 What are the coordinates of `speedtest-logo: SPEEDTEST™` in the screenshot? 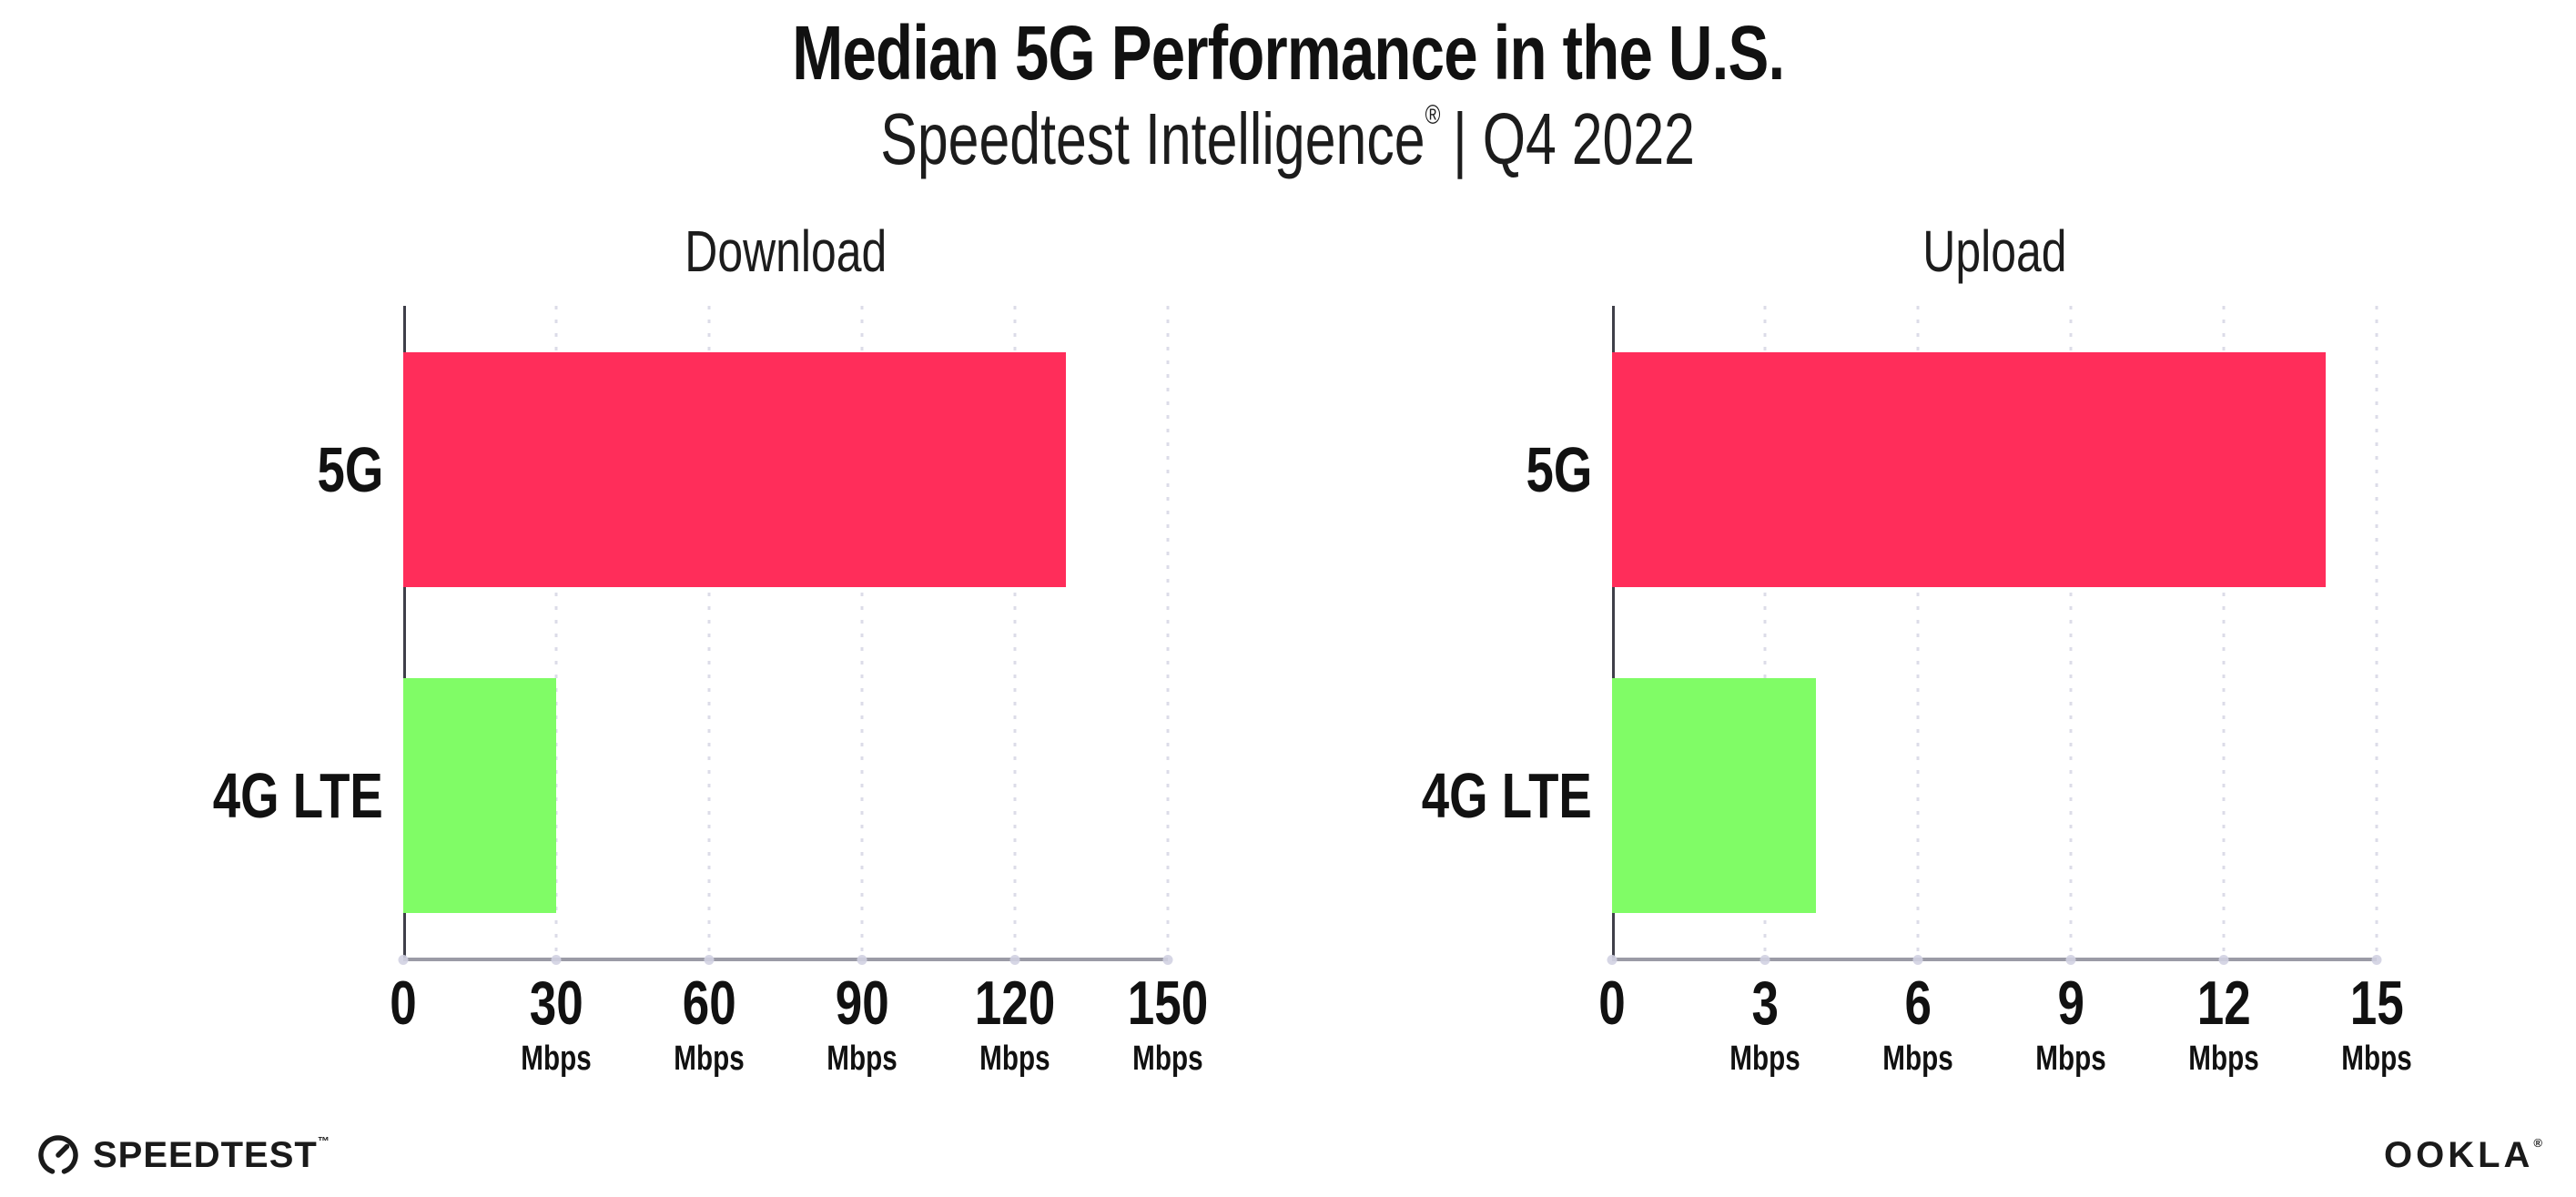 It's located at (183, 1155).